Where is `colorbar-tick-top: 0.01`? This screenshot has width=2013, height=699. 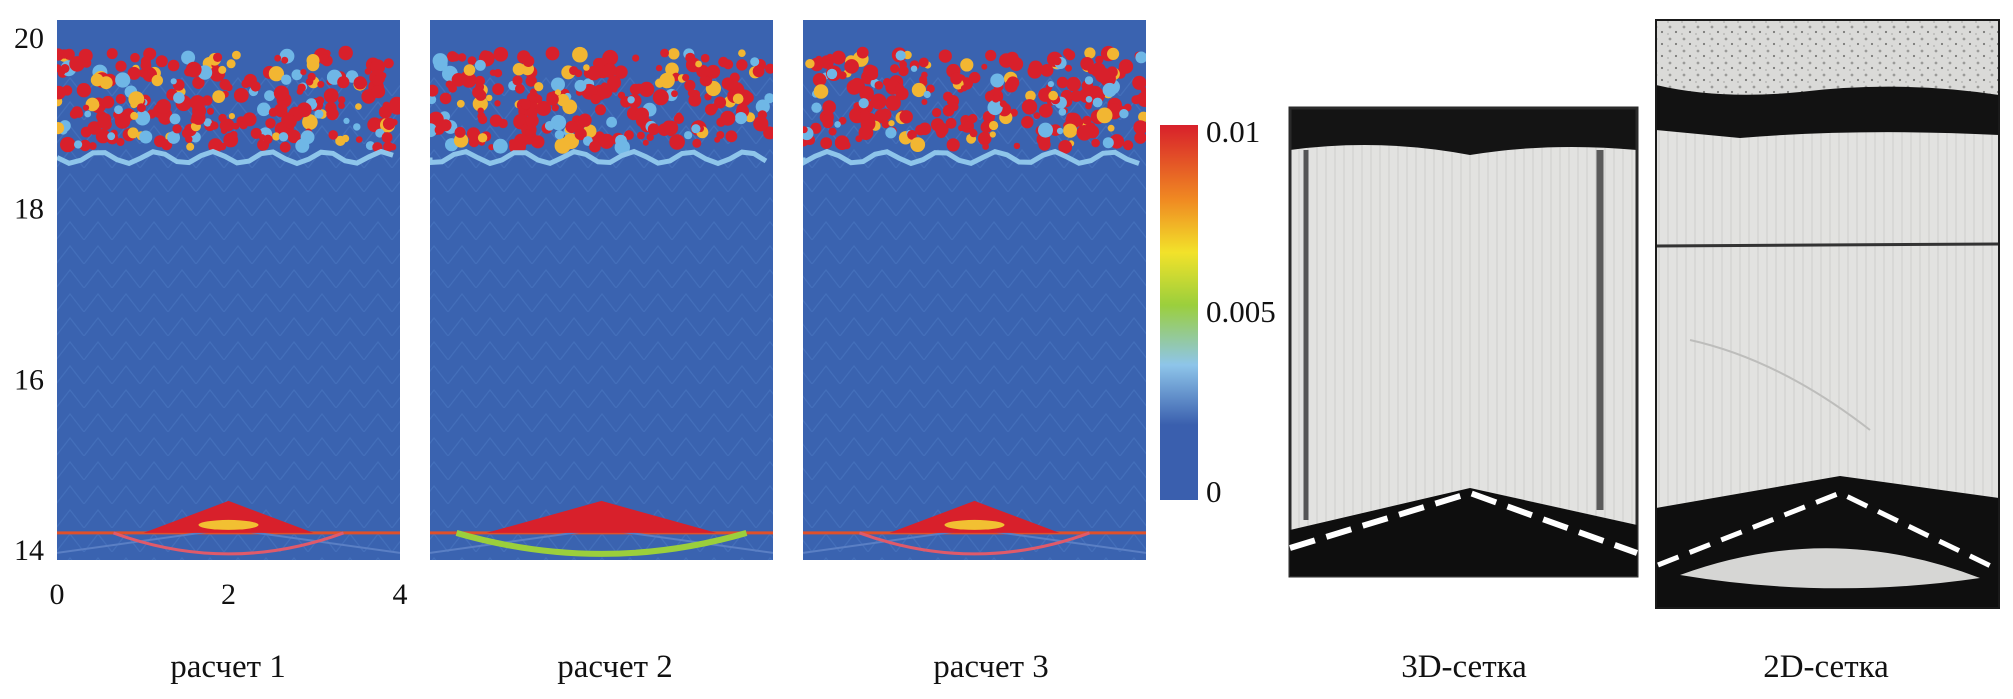
colorbar-tick-top: 0.01 is located at coordinates (1233, 131).